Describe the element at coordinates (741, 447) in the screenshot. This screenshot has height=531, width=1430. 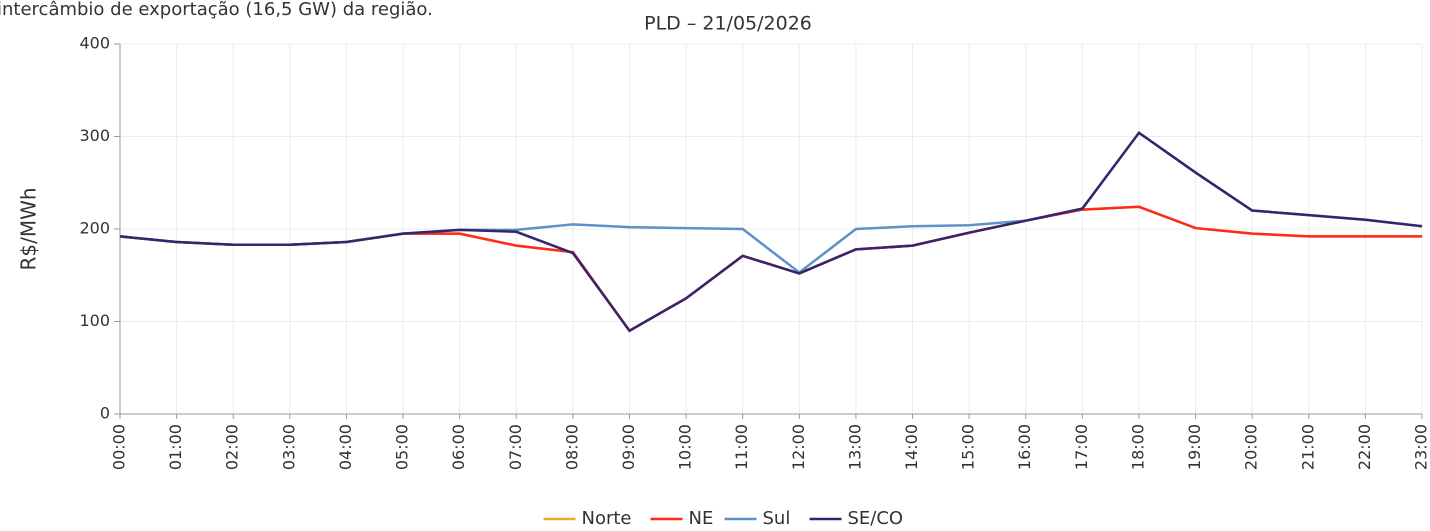
I see `x-tick-label: 11:00` at that location.